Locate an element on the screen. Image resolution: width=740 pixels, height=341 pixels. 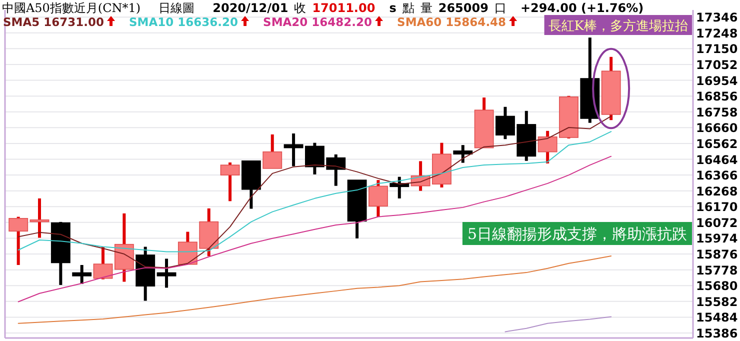
y-tick-label: 15680 is located at coordinates (717, 286).